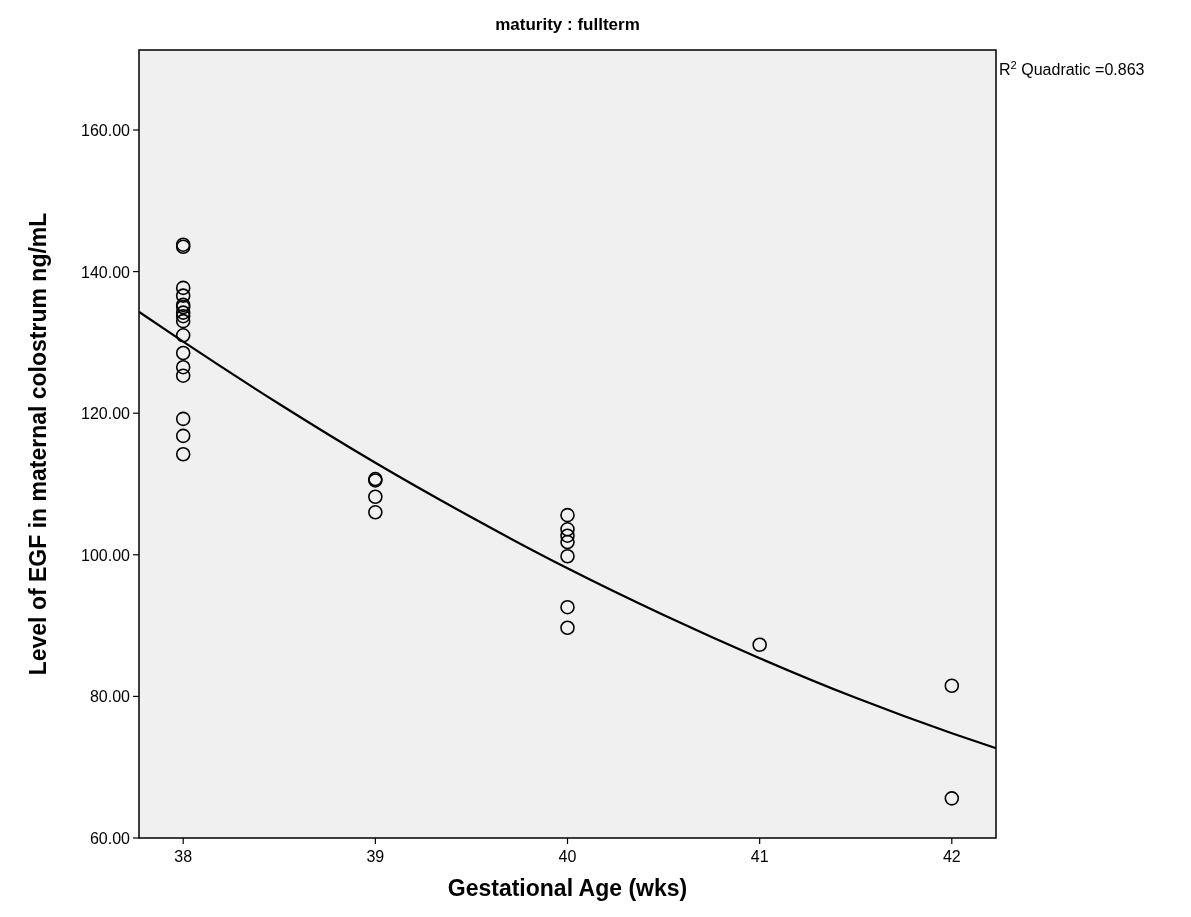 The image size is (1191, 917). What do you see at coordinates (110, 838) in the screenshot?
I see `y-tick-label: 60.00` at bounding box center [110, 838].